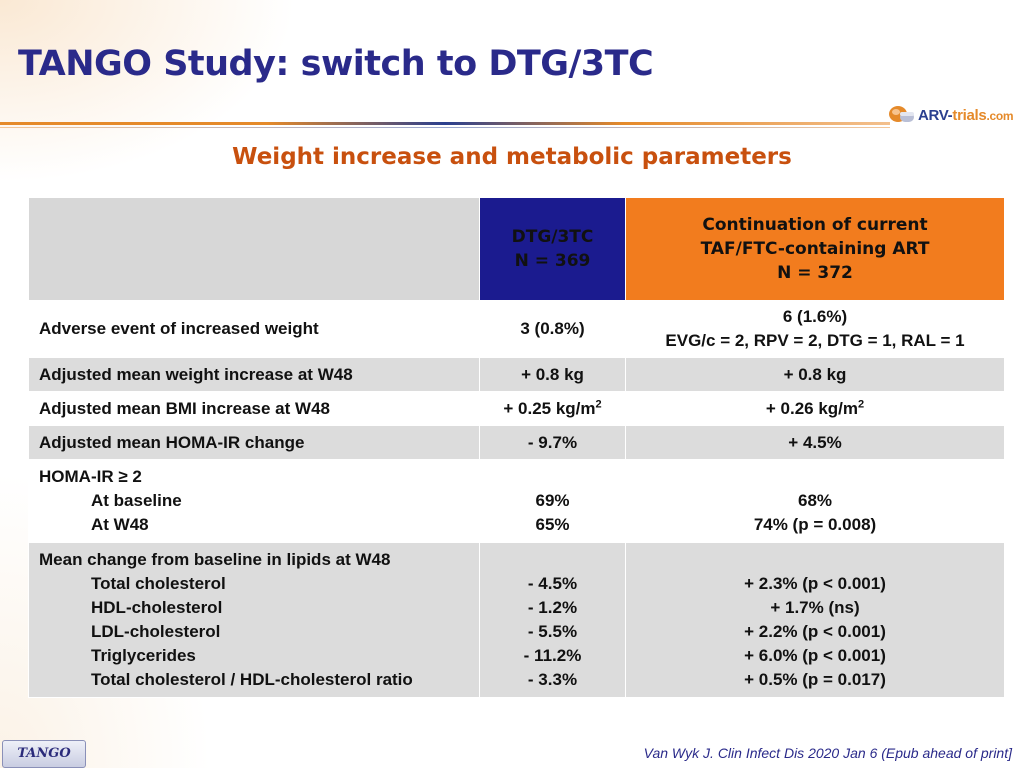 The width and height of the screenshot is (1024, 768). What do you see at coordinates (143, 655) in the screenshot?
I see `row-sublabel: Triglycerides` at bounding box center [143, 655].